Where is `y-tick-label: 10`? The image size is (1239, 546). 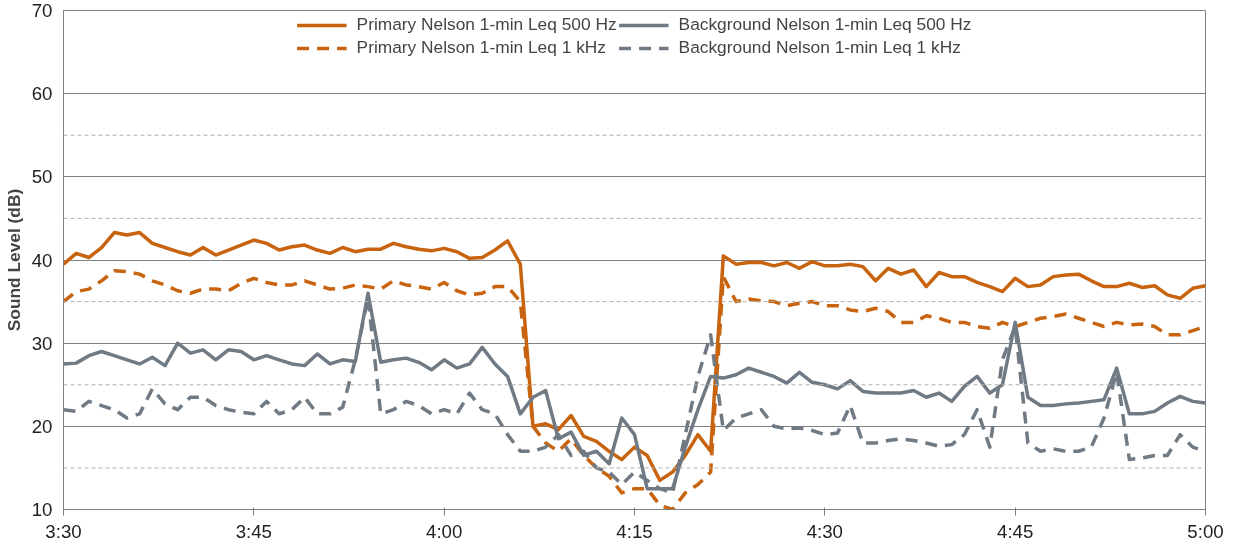 y-tick-label: 10 is located at coordinates (42, 509).